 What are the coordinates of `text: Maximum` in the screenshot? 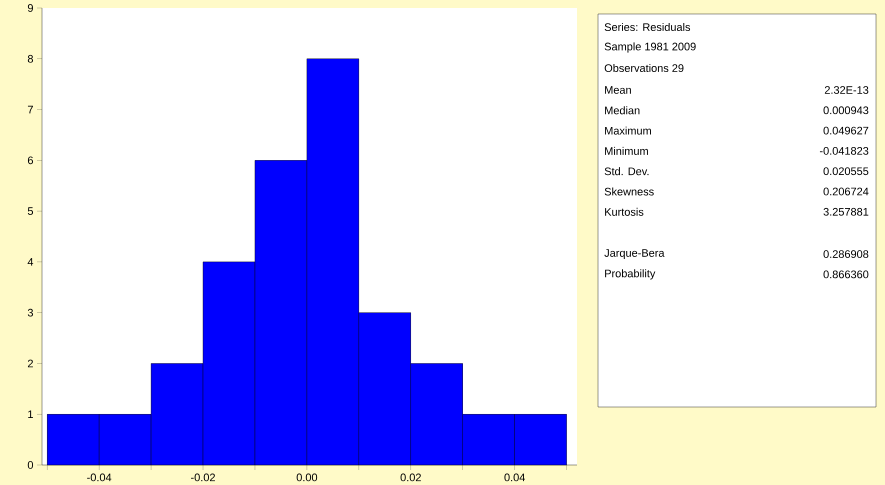 It's located at (628, 130).